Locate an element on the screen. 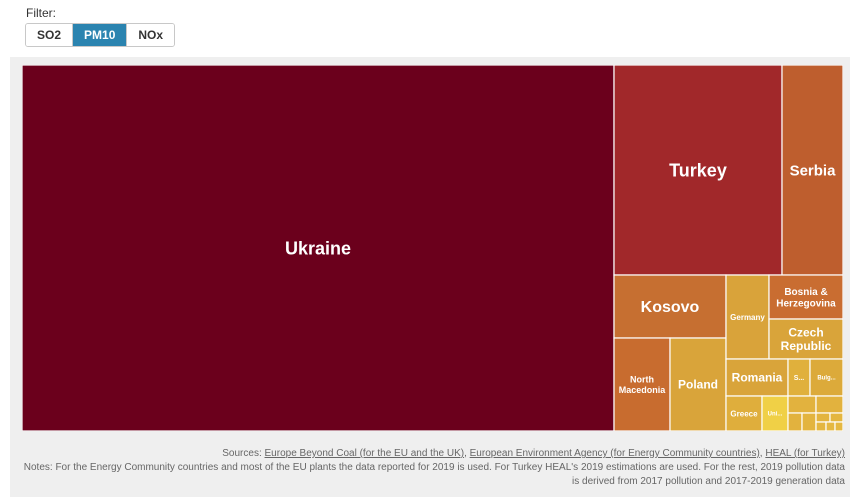 Image resolution: width=860 pixels, height=500 pixels. sources-prefix: Sources: is located at coordinates (243, 453).